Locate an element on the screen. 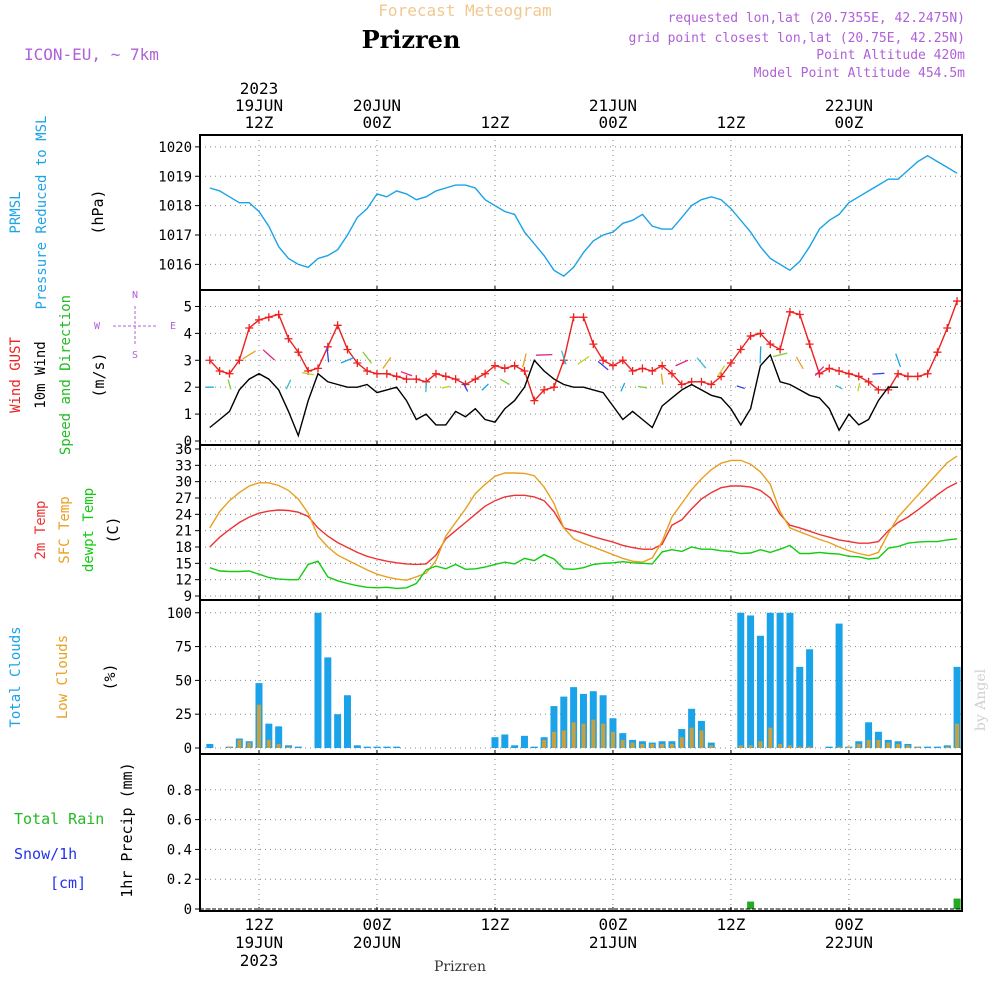 The width and height of the screenshot is (1000, 1000). y-tick-label: 4 is located at coordinates (188, 334).